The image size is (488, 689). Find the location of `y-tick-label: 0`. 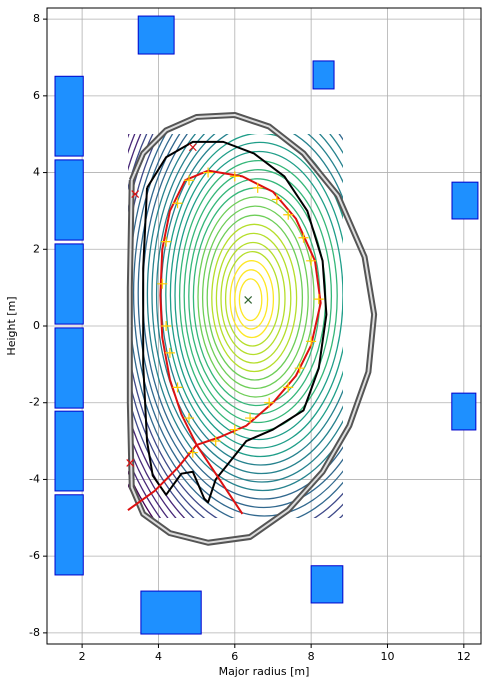

y-tick-label: 0 is located at coordinates (36, 325).